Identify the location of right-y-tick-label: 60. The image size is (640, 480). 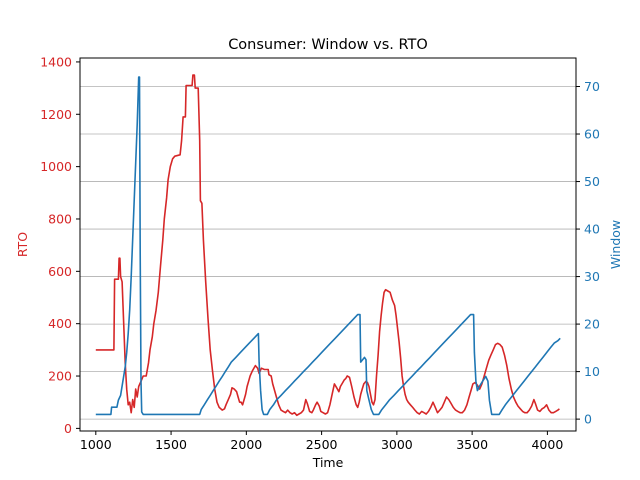
(592, 134).